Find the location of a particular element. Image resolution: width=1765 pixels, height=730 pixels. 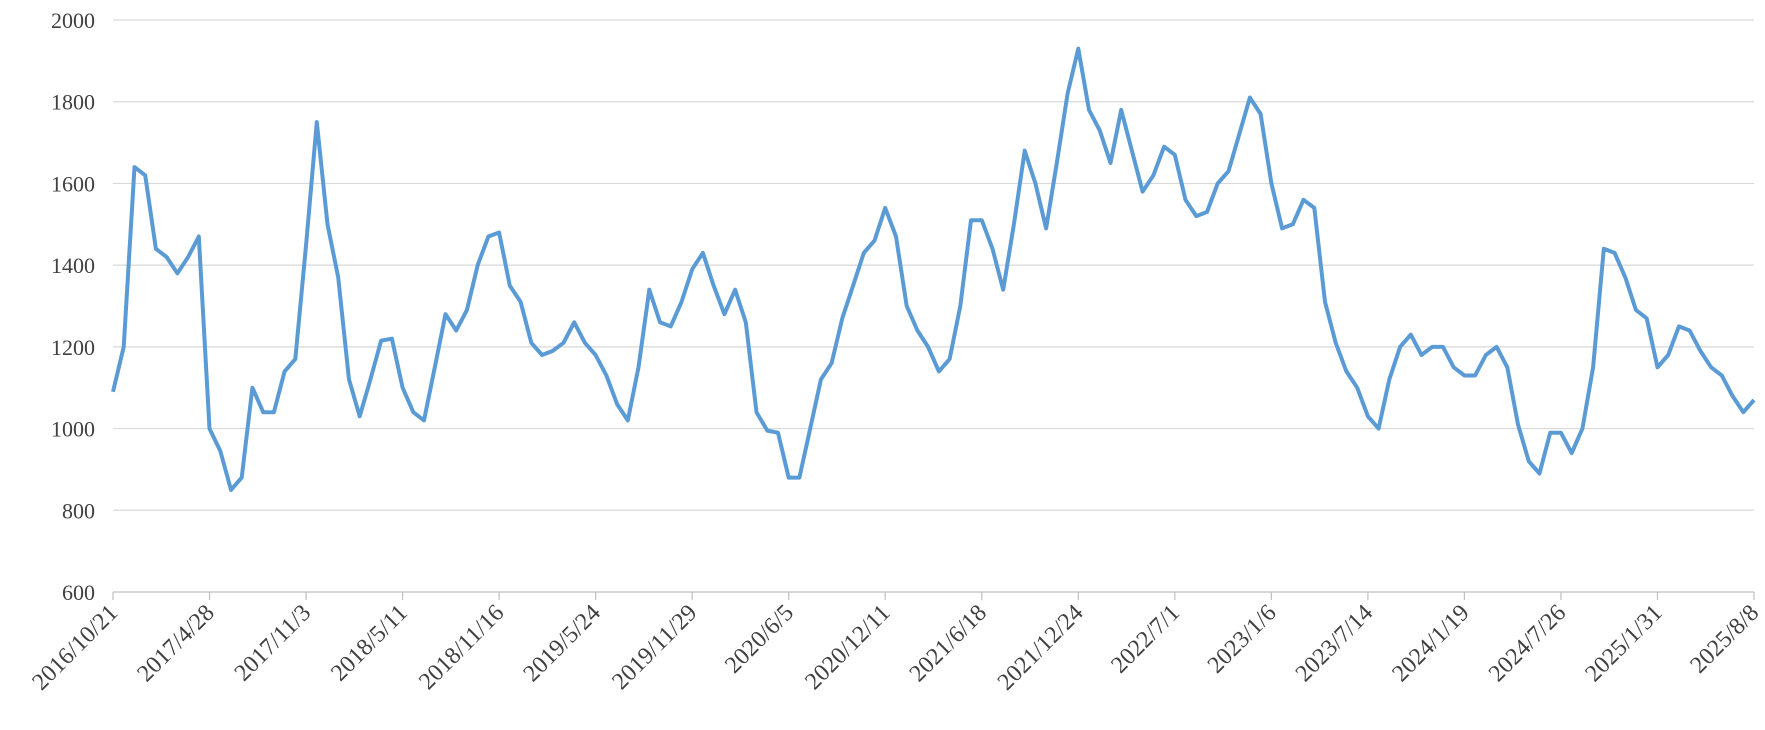

x-tick-label: 2016/10/21 is located at coordinates (76, 648).